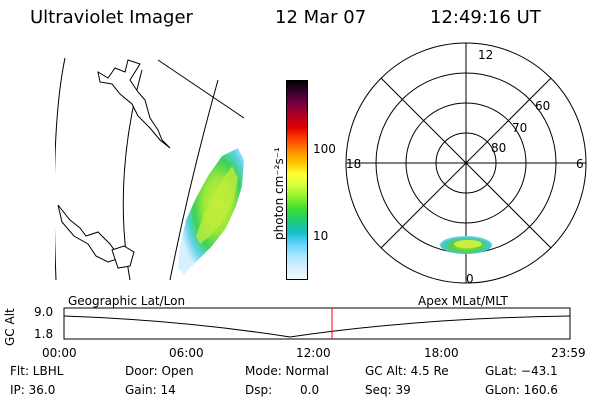  Describe the element at coordinates (10, 327) in the screenshot. I see `gc-alt-axis-label: GC Alt` at that location.